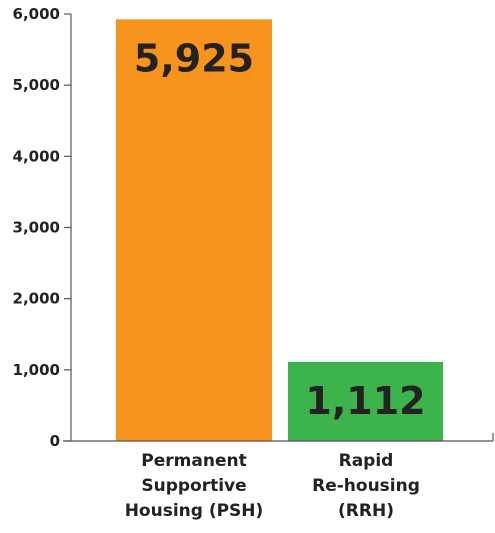 This screenshot has height=533, width=495. Describe the element at coordinates (366, 511) in the screenshot. I see `category-label: (RRH)` at that location.